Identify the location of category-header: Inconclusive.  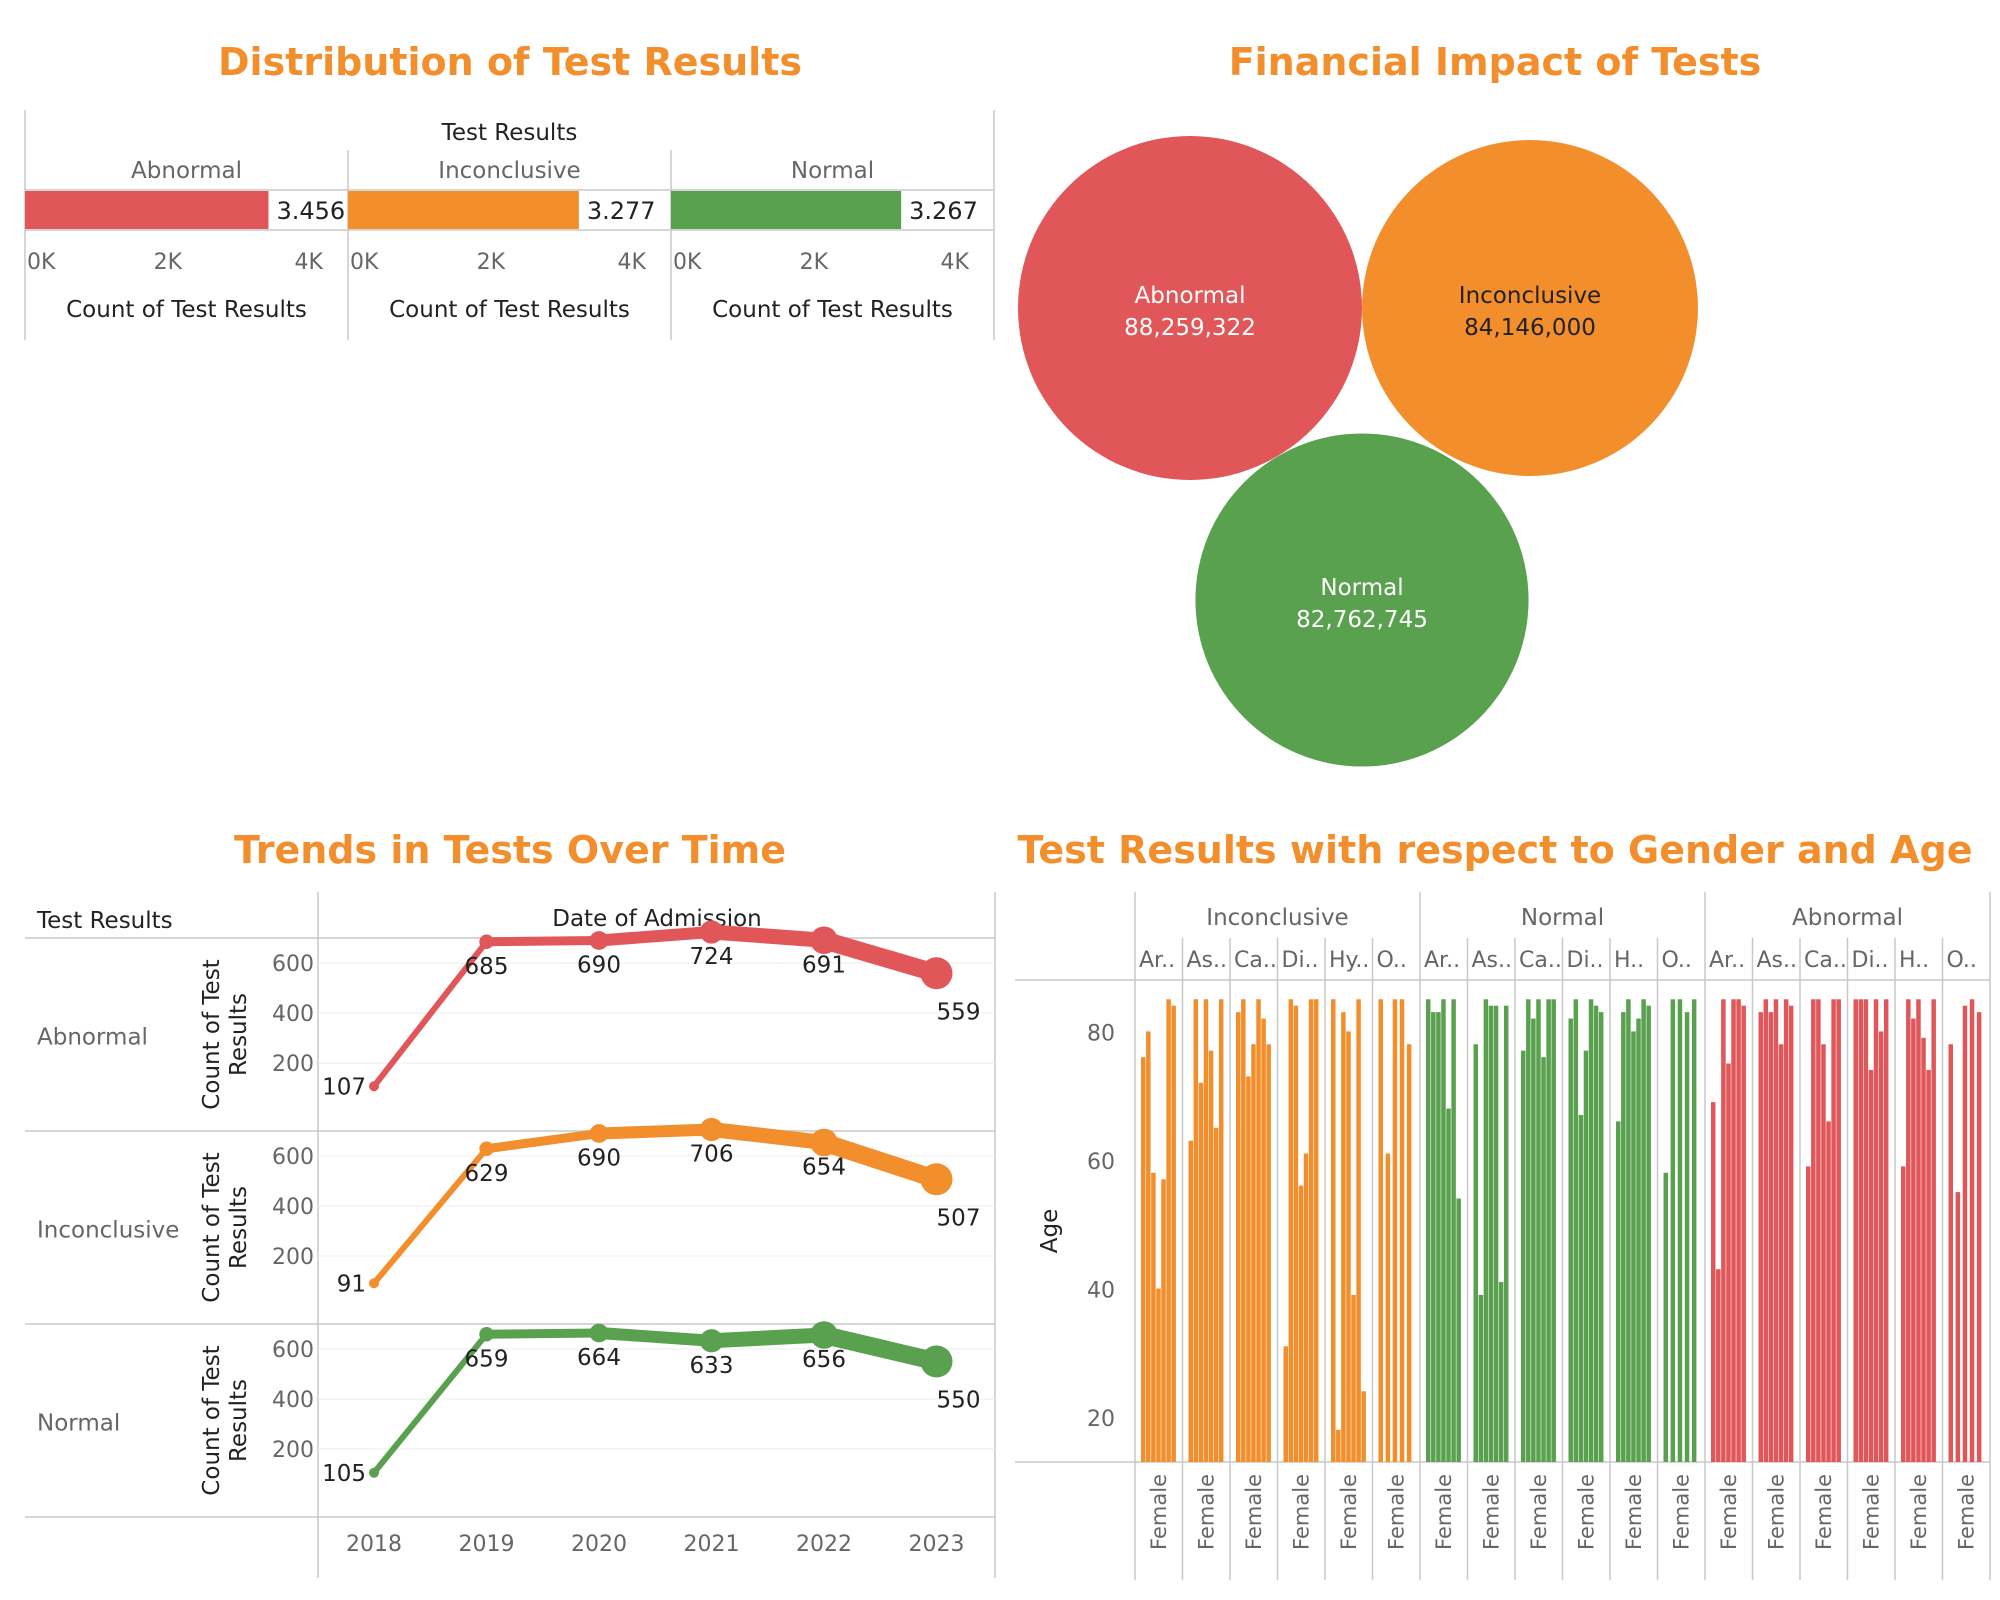
(509, 171).